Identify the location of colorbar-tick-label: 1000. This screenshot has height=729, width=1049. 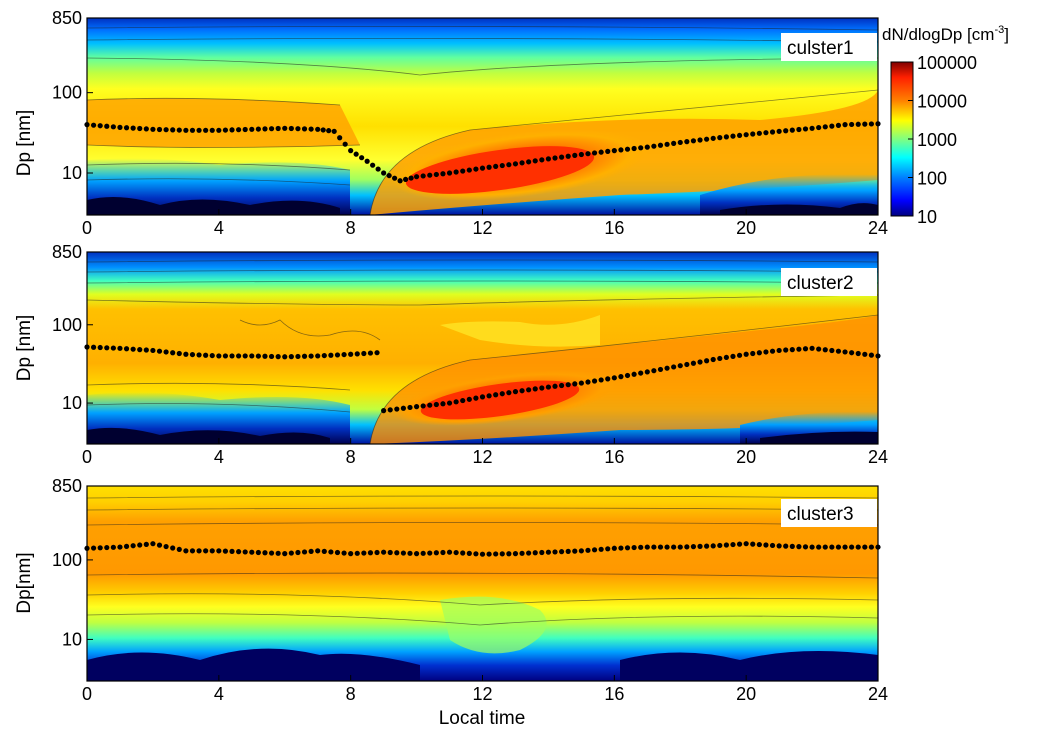
(937, 140).